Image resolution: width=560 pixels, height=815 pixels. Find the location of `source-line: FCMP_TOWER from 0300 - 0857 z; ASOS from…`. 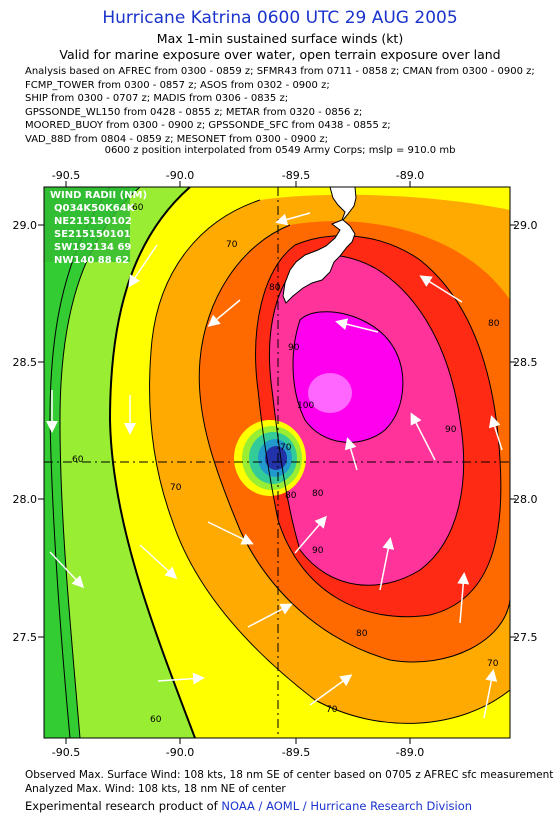

source-line: FCMP_TOWER from 0300 - 0857 z; ASOS from… is located at coordinates (177, 85).